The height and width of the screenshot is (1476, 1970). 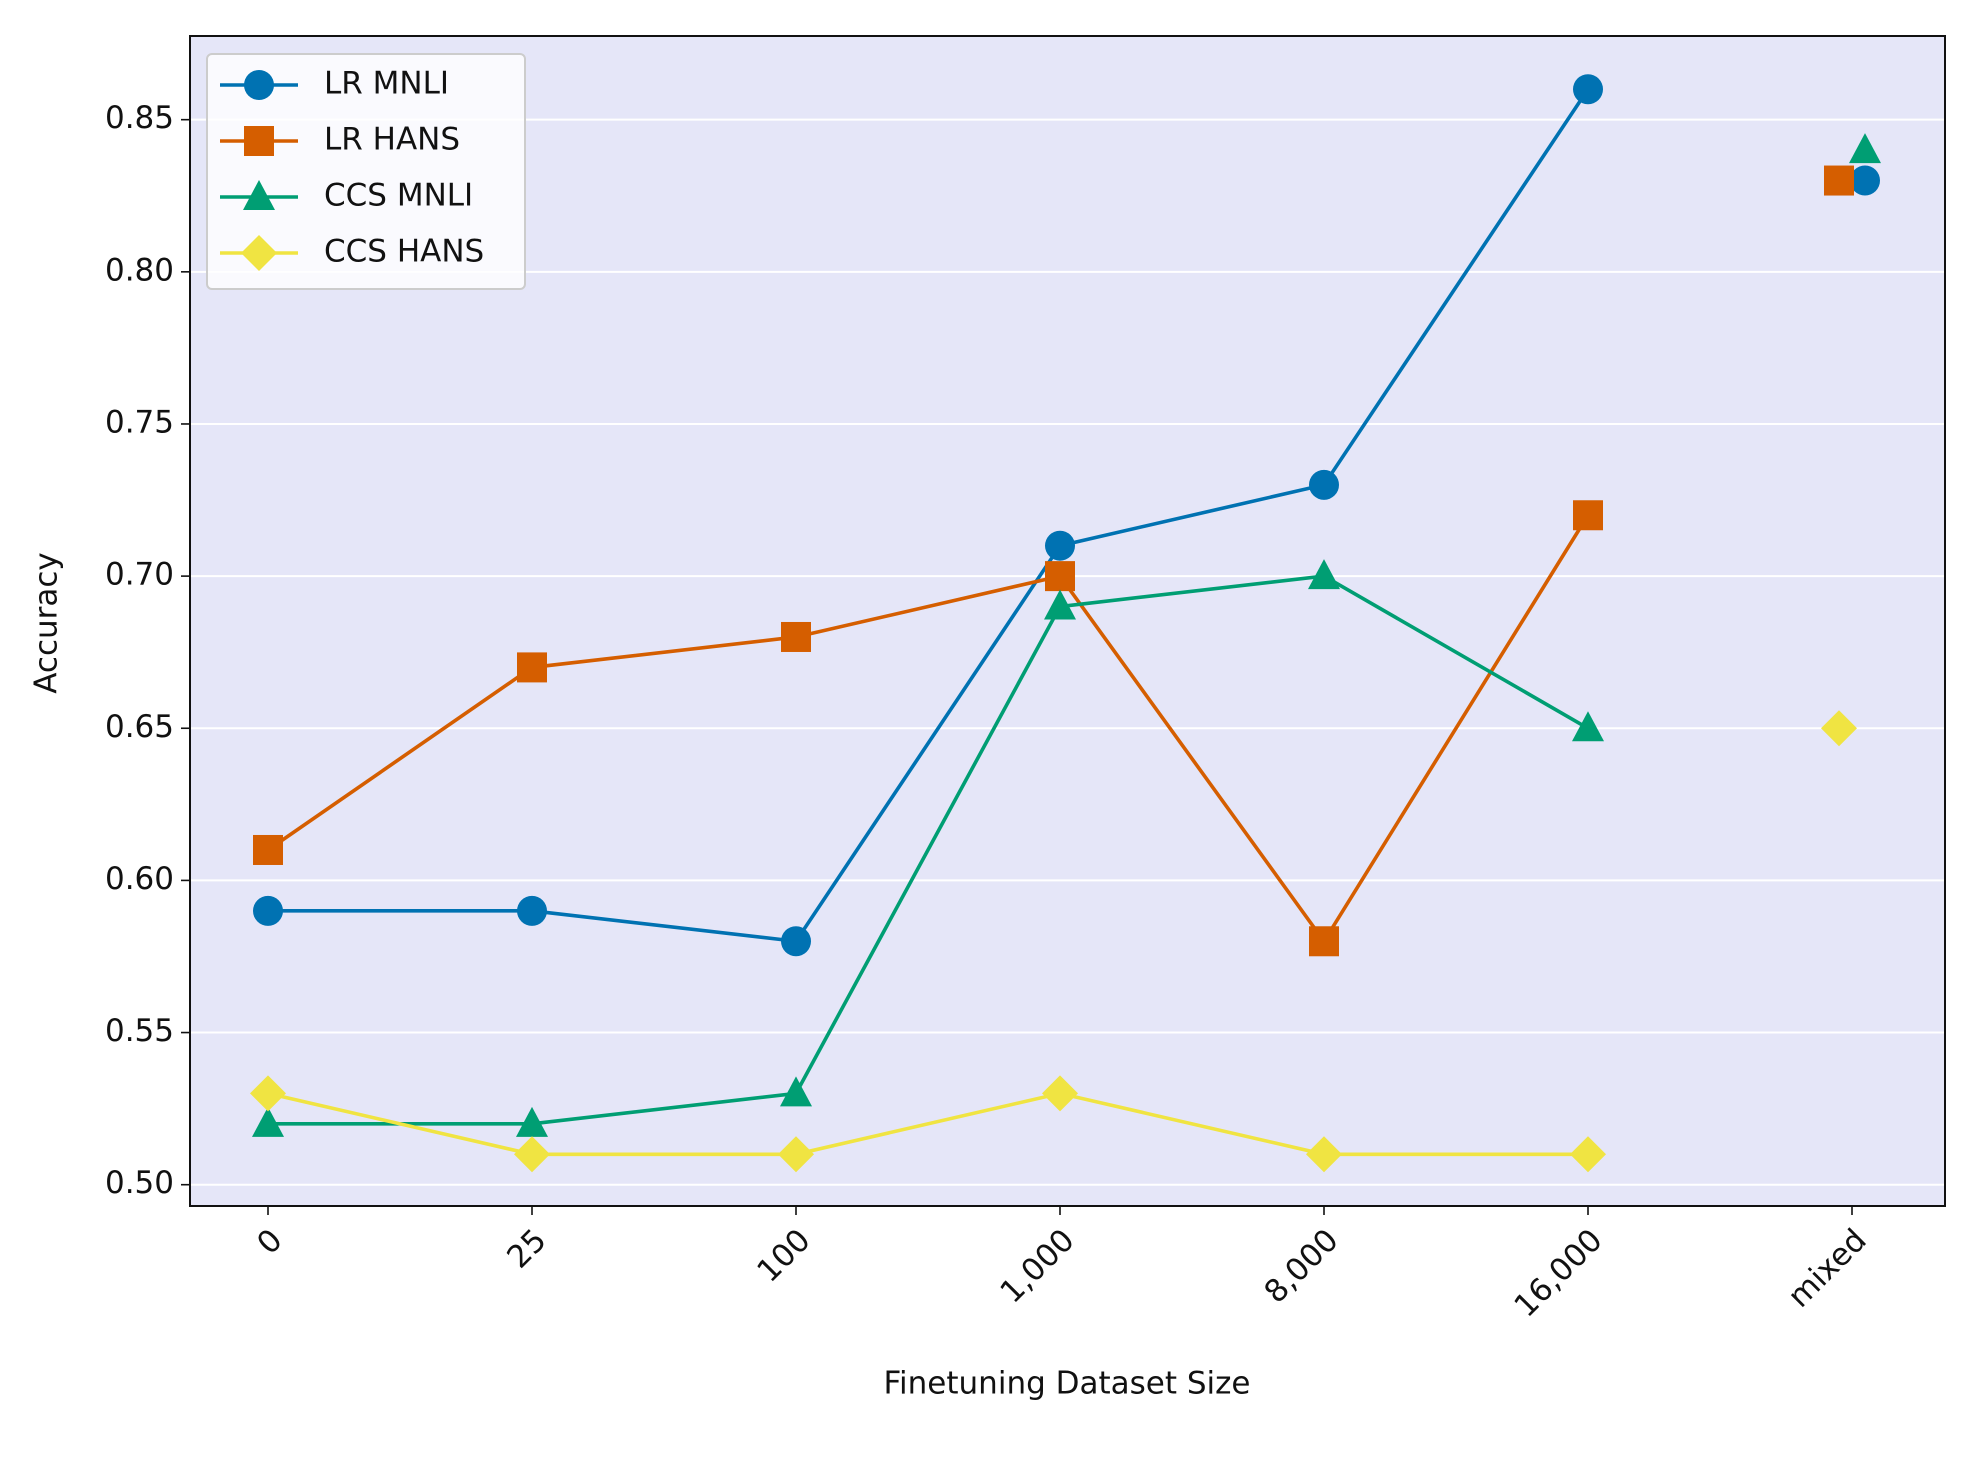 What do you see at coordinates (1066, 1384) in the screenshot?
I see `x-axis-label: Finetuning Dataset Size` at bounding box center [1066, 1384].